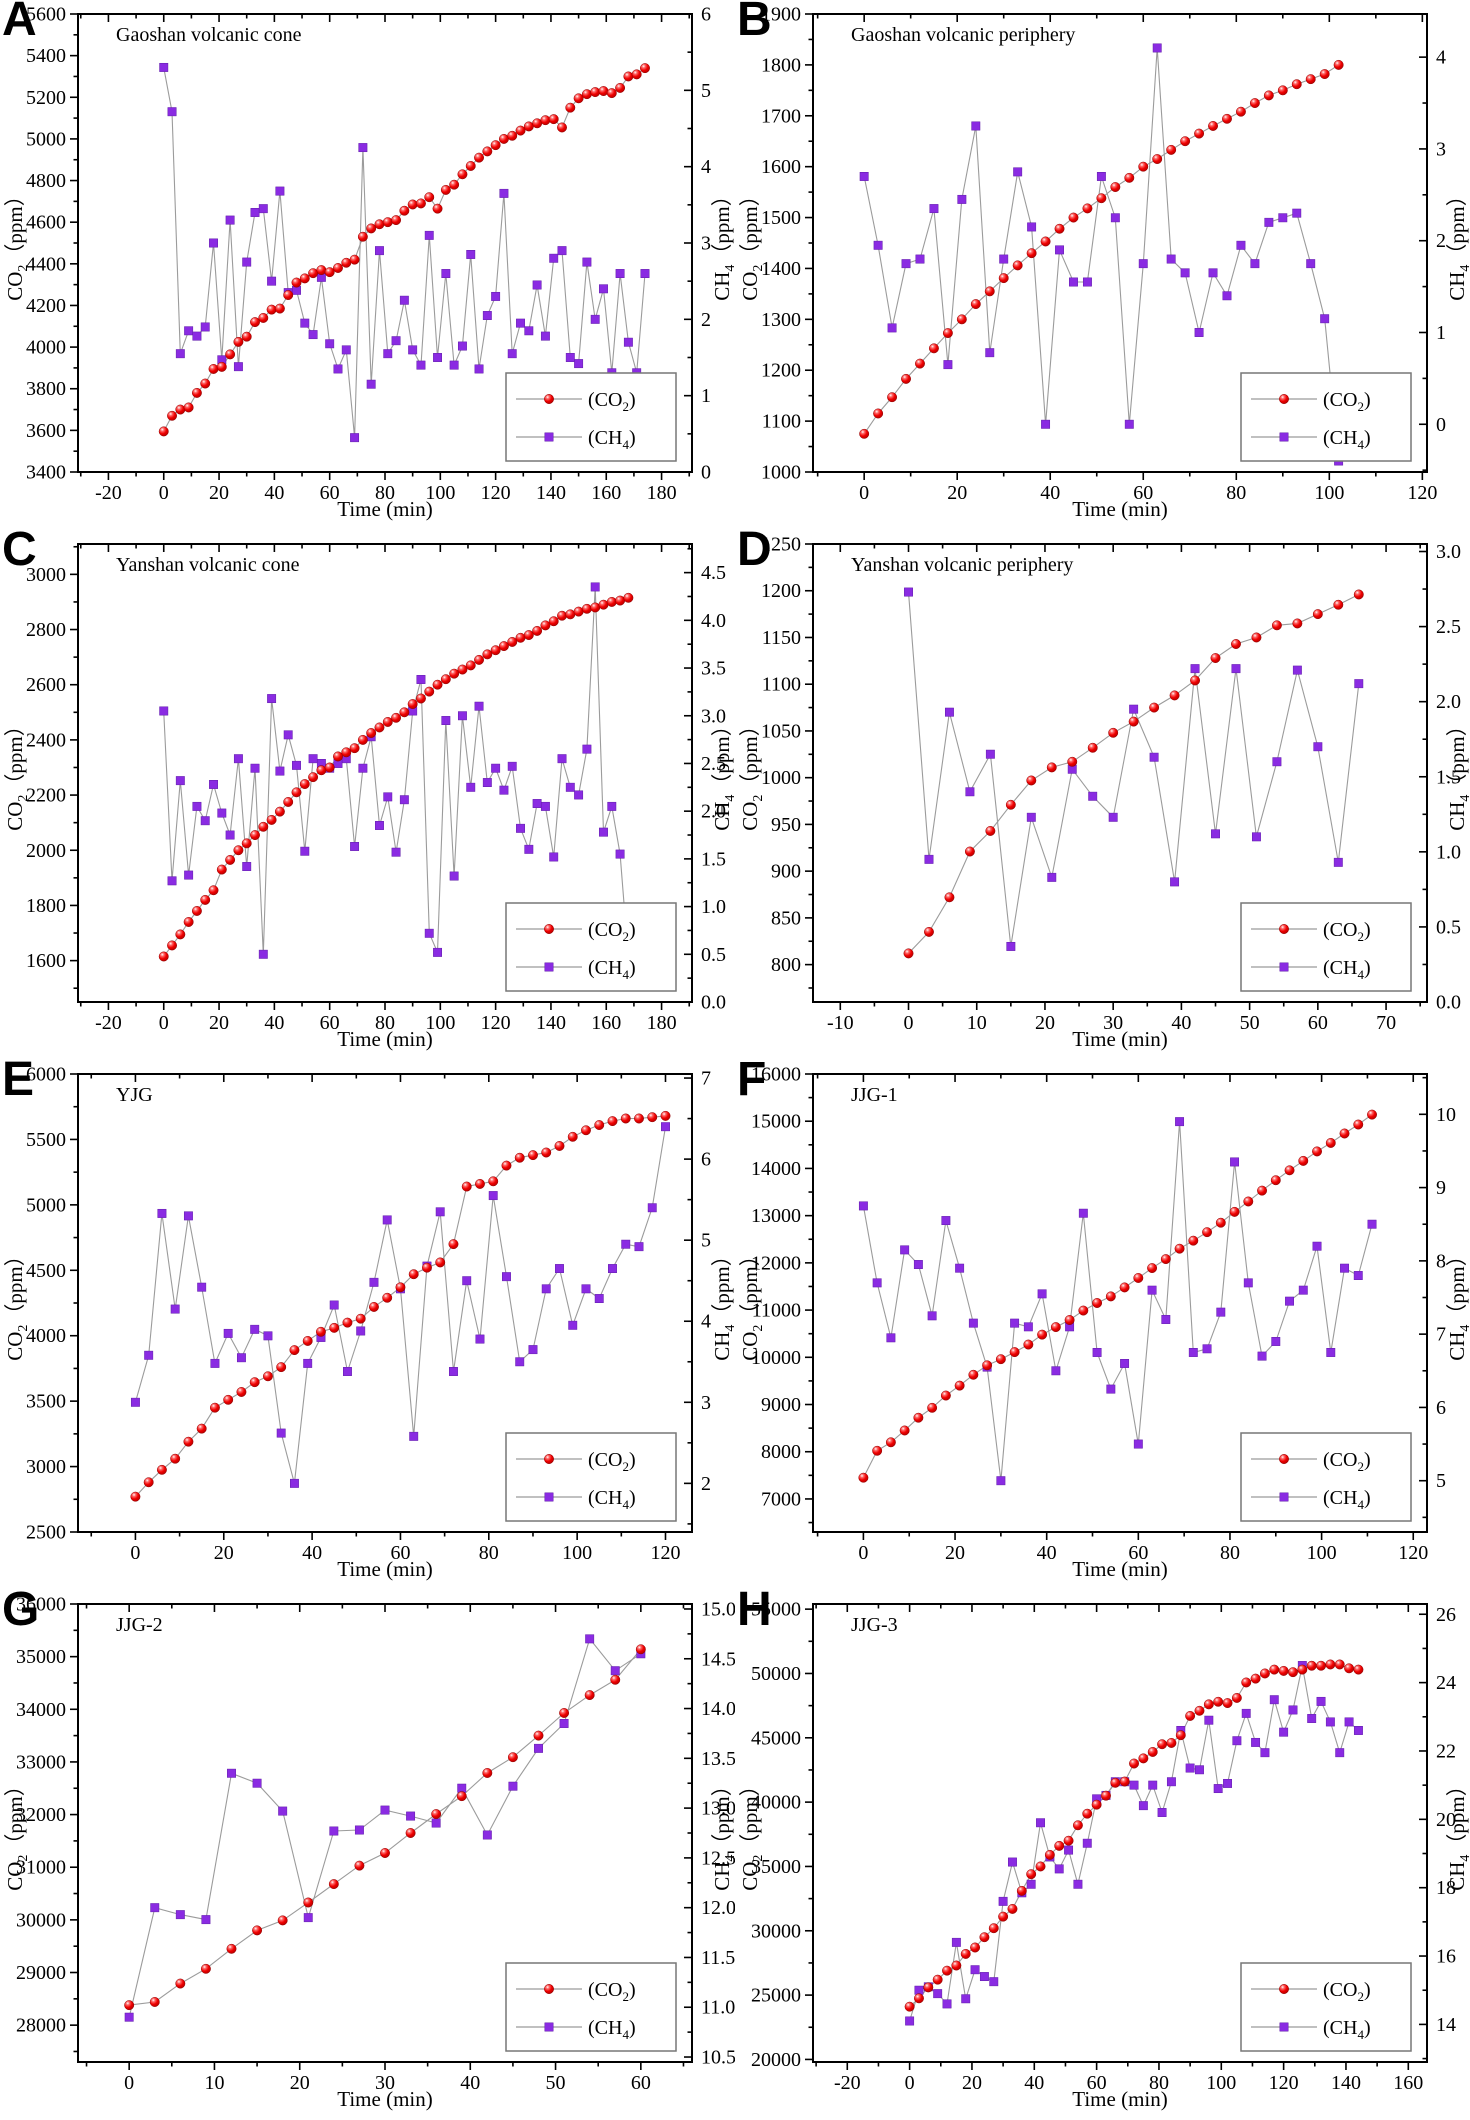  What do you see at coordinates (46, 348) in the screenshot?
I see `y-left-tick-label: 4000` at bounding box center [46, 348].